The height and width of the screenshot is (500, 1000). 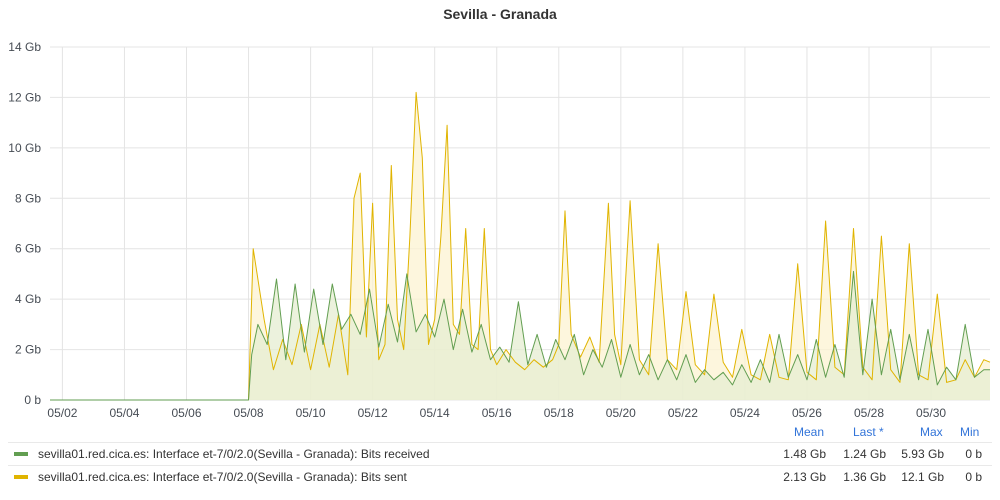 I want to click on x-tick-label: 05/08, so click(x=249, y=413).